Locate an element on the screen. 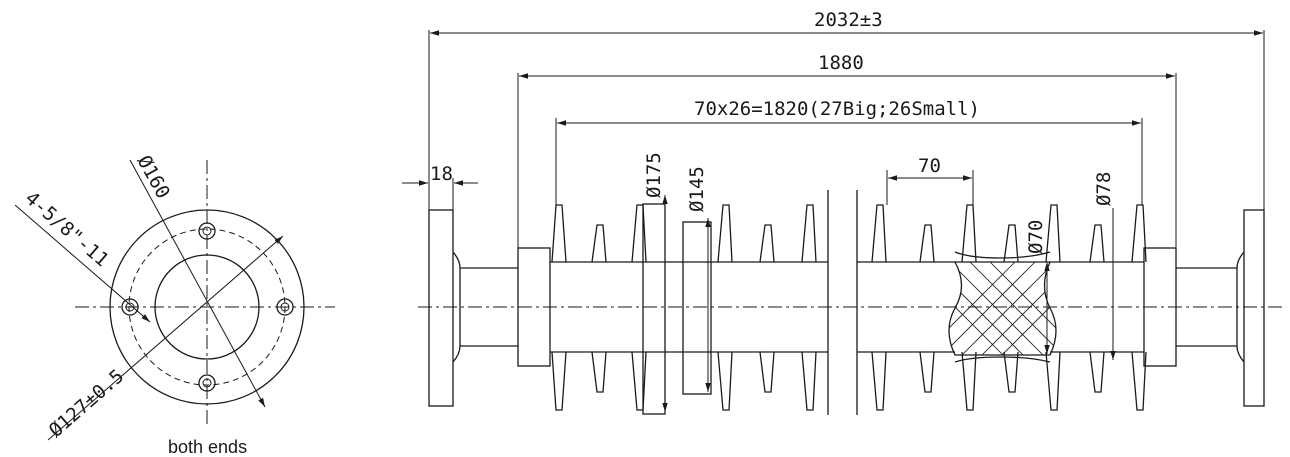 The height and width of the screenshot is (457, 1290). bolt-hole-bottom-inner is located at coordinates (207, 383).